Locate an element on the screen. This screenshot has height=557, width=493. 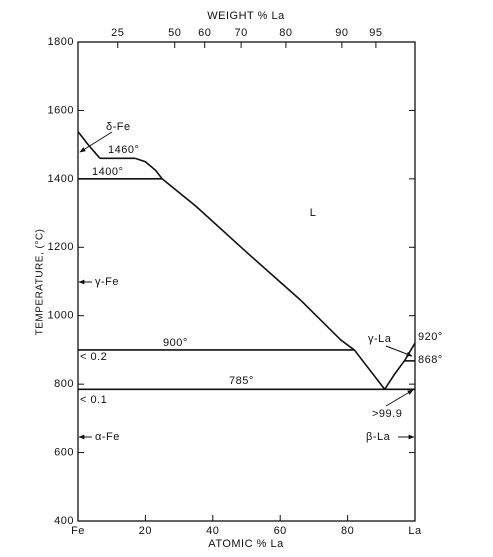
y-tick-label: 1000 is located at coordinates (61, 316).